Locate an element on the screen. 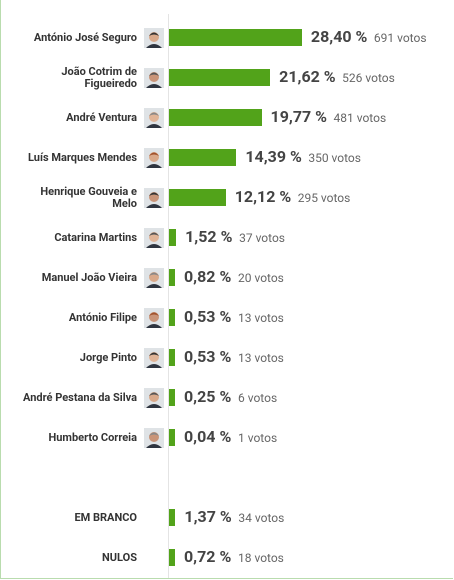 Image resolution: width=454 pixels, height=580 pixels. votes-label: 481 votos is located at coordinates (360, 118).